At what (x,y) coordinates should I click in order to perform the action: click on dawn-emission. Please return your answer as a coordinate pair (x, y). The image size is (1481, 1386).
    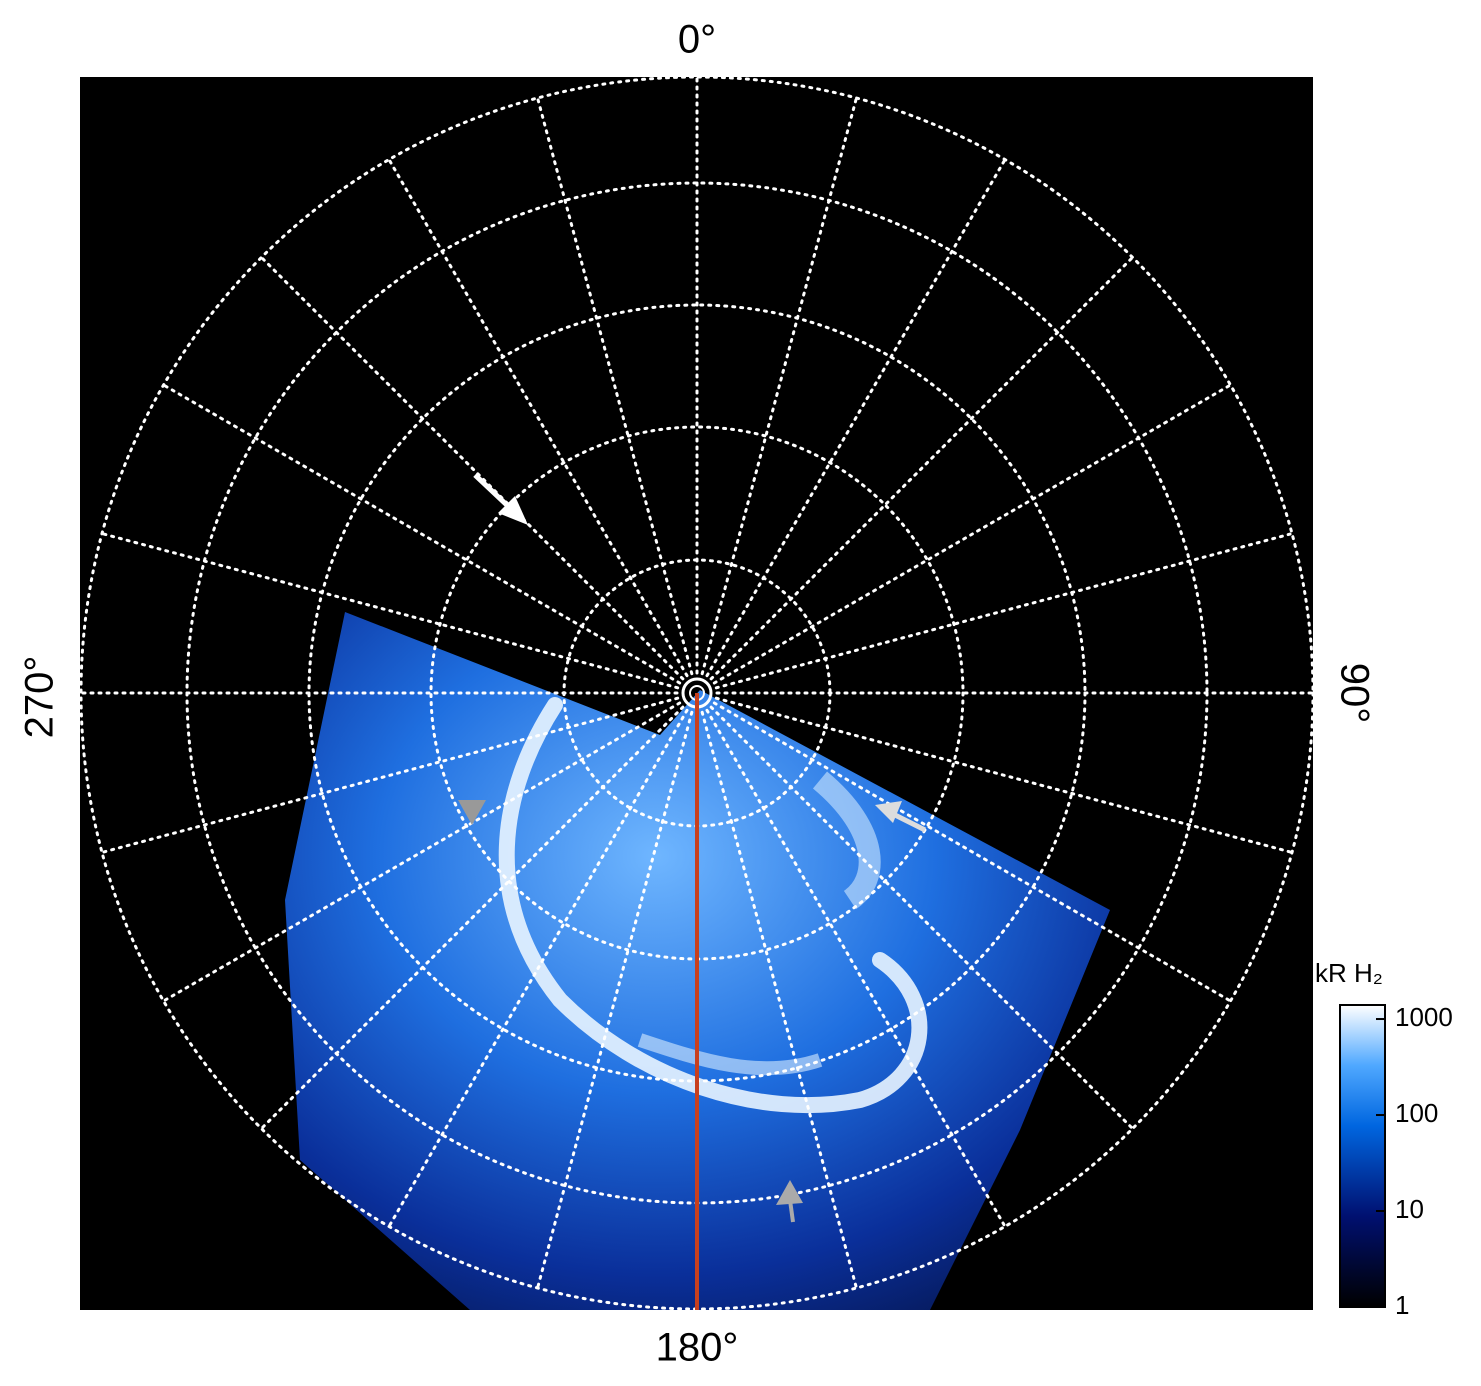
    Looking at the image, I should click on (846, 840).